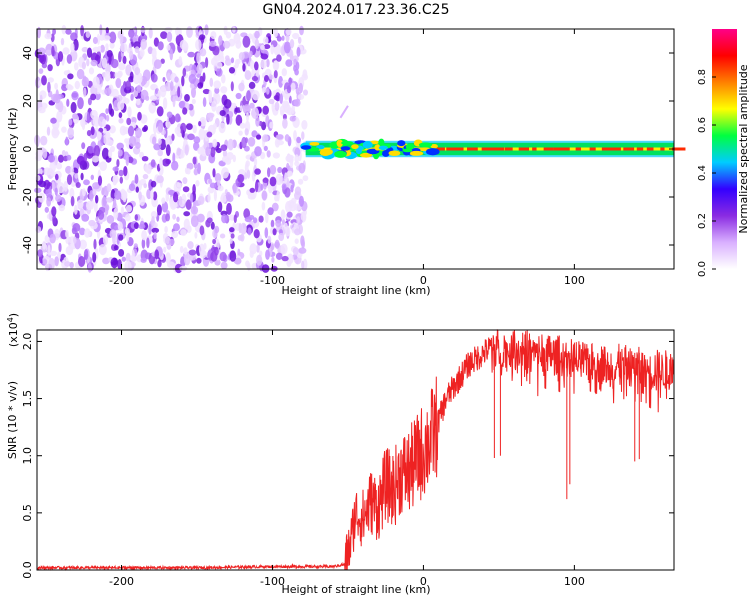 The image size is (750, 600). What do you see at coordinates (423, 280) in the screenshot?
I see `spectrogram-x-tick-label: 0` at bounding box center [423, 280].